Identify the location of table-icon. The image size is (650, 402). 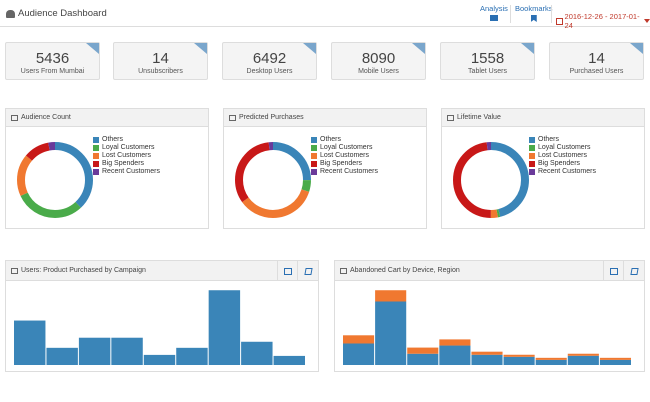
(614, 271).